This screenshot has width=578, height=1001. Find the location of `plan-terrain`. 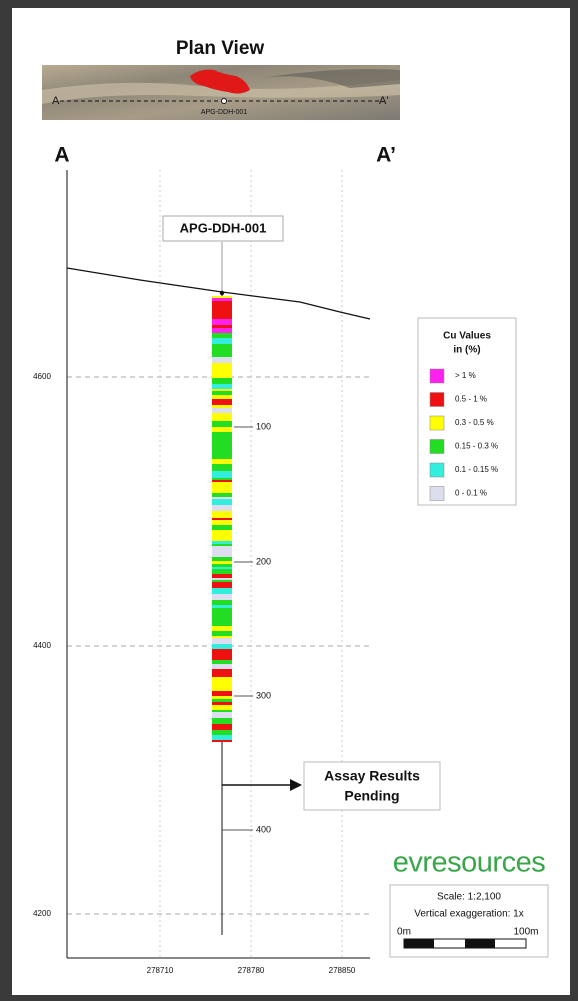

plan-terrain is located at coordinates (221, 92).